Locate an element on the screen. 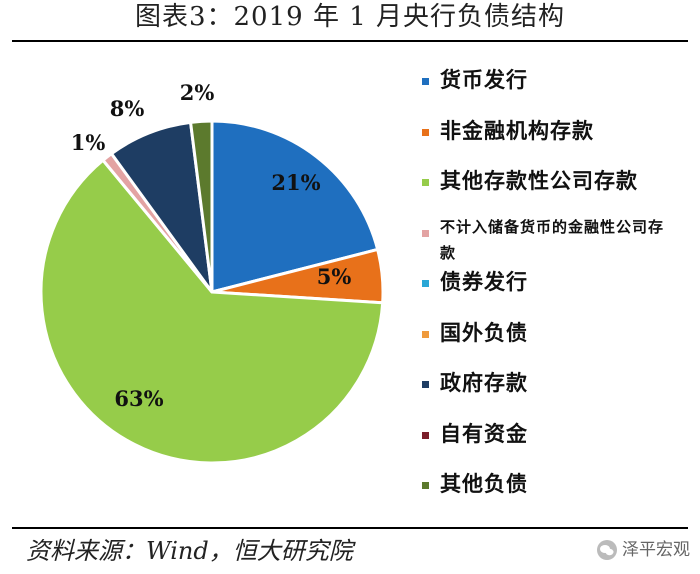  data-label-3: 1% is located at coordinates (88, 142).